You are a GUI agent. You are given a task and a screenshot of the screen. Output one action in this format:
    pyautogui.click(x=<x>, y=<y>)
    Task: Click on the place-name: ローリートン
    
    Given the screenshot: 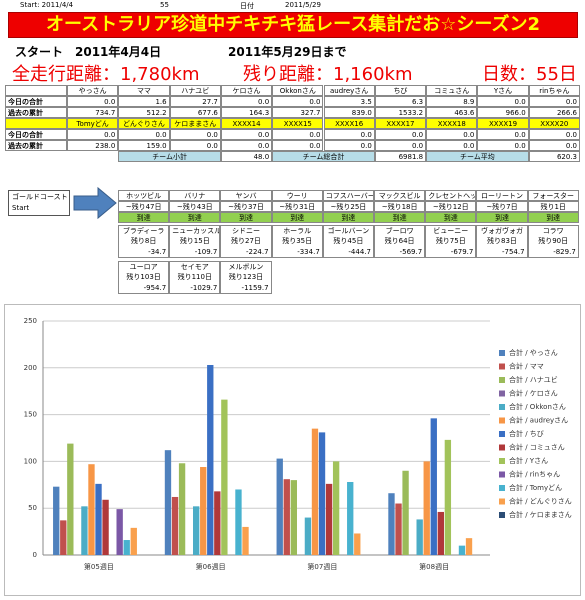 What is the action you would take?
    pyautogui.click(x=502, y=195)
    